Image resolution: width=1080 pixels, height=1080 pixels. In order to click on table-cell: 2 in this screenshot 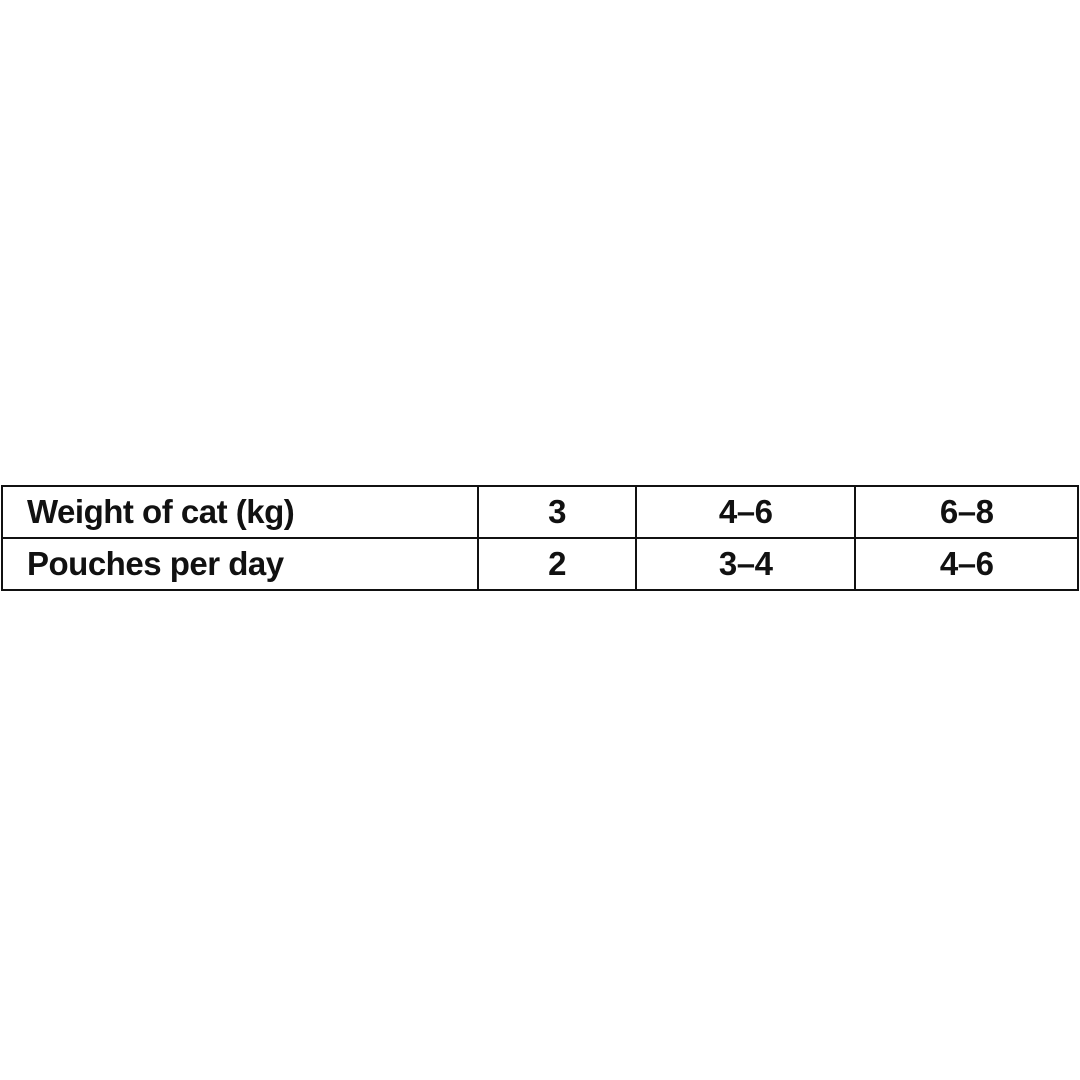, I will do `click(557, 564)`.